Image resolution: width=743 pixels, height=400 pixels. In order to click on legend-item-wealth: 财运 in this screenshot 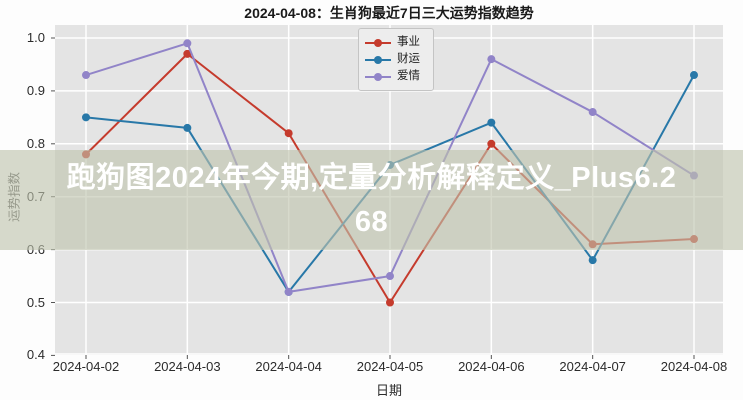, I will do `click(396, 59)`.